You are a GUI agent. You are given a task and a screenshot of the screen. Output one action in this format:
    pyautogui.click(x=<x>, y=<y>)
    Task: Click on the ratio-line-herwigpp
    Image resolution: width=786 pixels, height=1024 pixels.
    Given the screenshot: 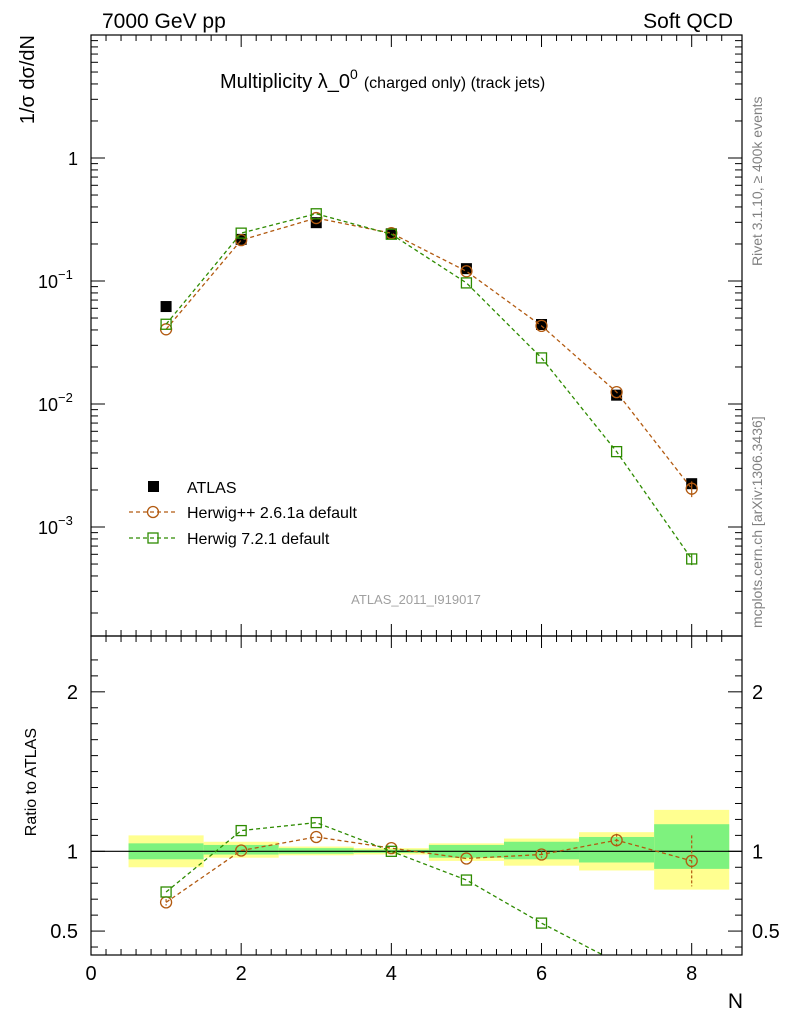 What is the action you would take?
    pyautogui.click(x=428, y=869)
    